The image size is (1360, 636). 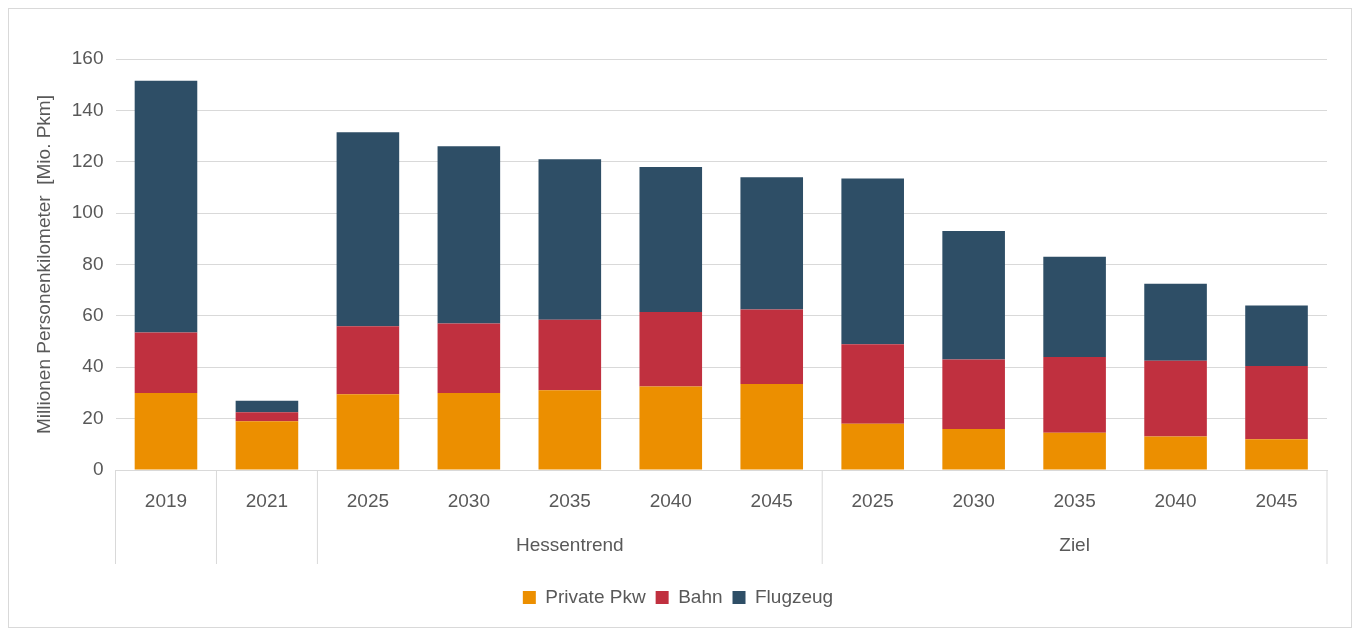 I want to click on y-tick-label: 160, so click(x=87, y=58).